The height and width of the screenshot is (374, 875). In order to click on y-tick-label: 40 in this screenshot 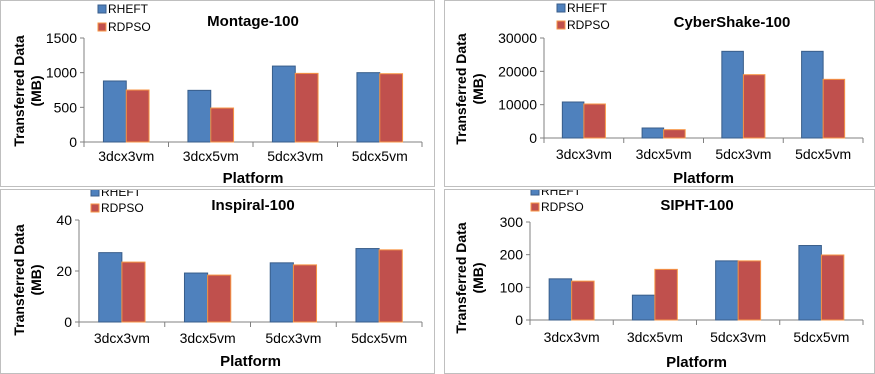, I will do `click(64, 220)`.